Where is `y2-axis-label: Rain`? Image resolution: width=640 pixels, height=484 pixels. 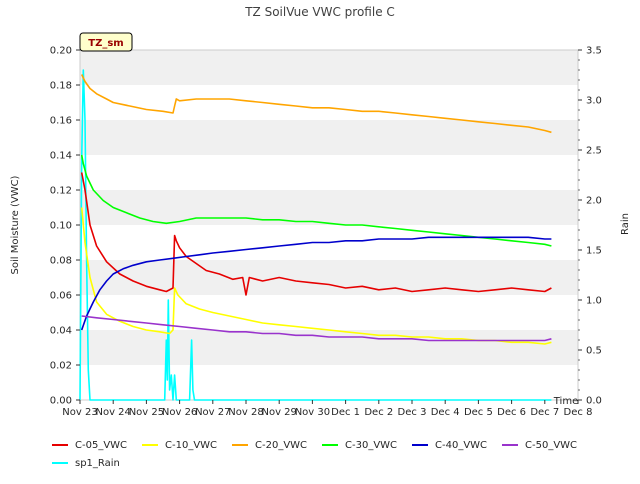 y2-axis-label: Rain is located at coordinates (625, 224).